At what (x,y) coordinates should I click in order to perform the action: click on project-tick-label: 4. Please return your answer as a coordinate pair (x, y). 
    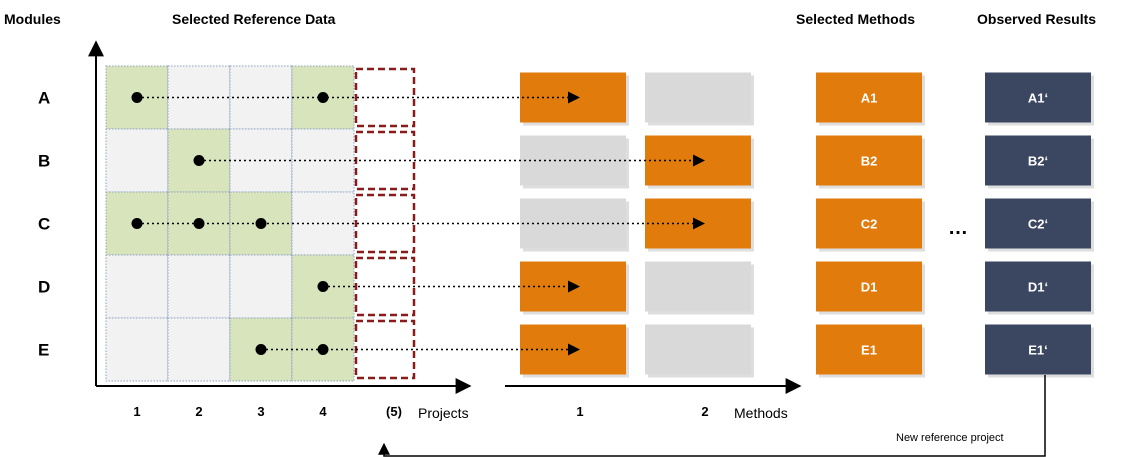
    Looking at the image, I should click on (323, 411).